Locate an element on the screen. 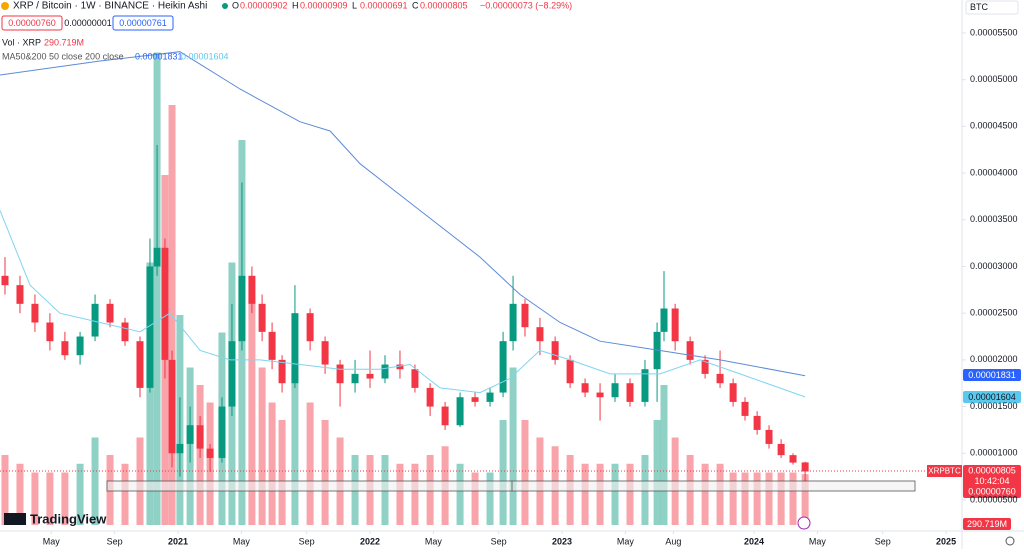  price-label-bg is located at coordinates (992, 481).